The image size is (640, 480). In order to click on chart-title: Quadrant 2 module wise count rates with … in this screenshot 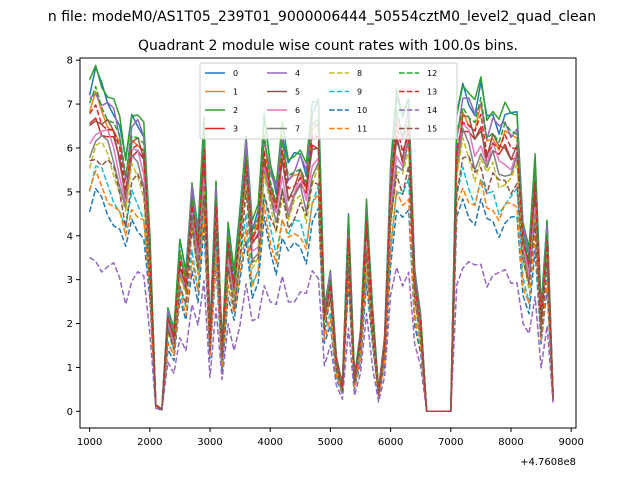, I will do `click(328, 46)`.